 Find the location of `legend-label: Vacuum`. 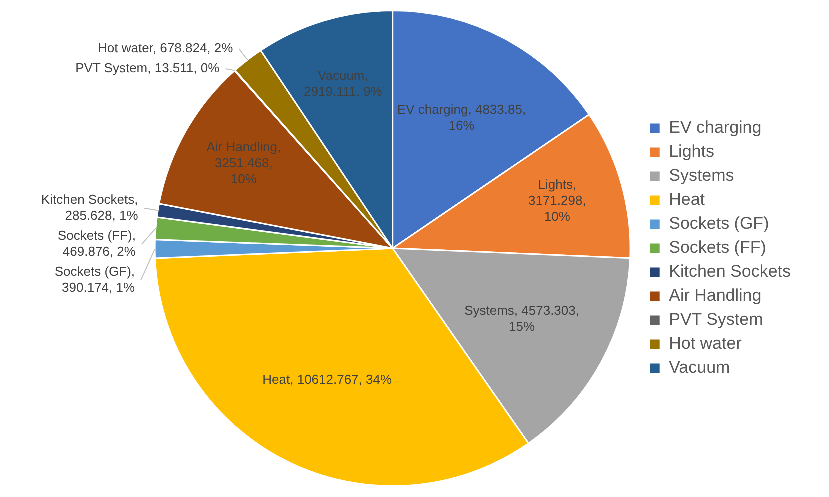

legend-label: Vacuum is located at coordinates (699, 368).